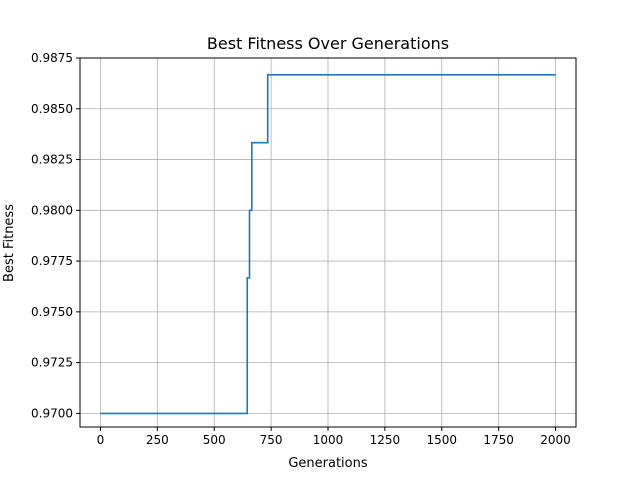  What do you see at coordinates (214, 440) in the screenshot?
I see `x-tick-label: 500` at bounding box center [214, 440].